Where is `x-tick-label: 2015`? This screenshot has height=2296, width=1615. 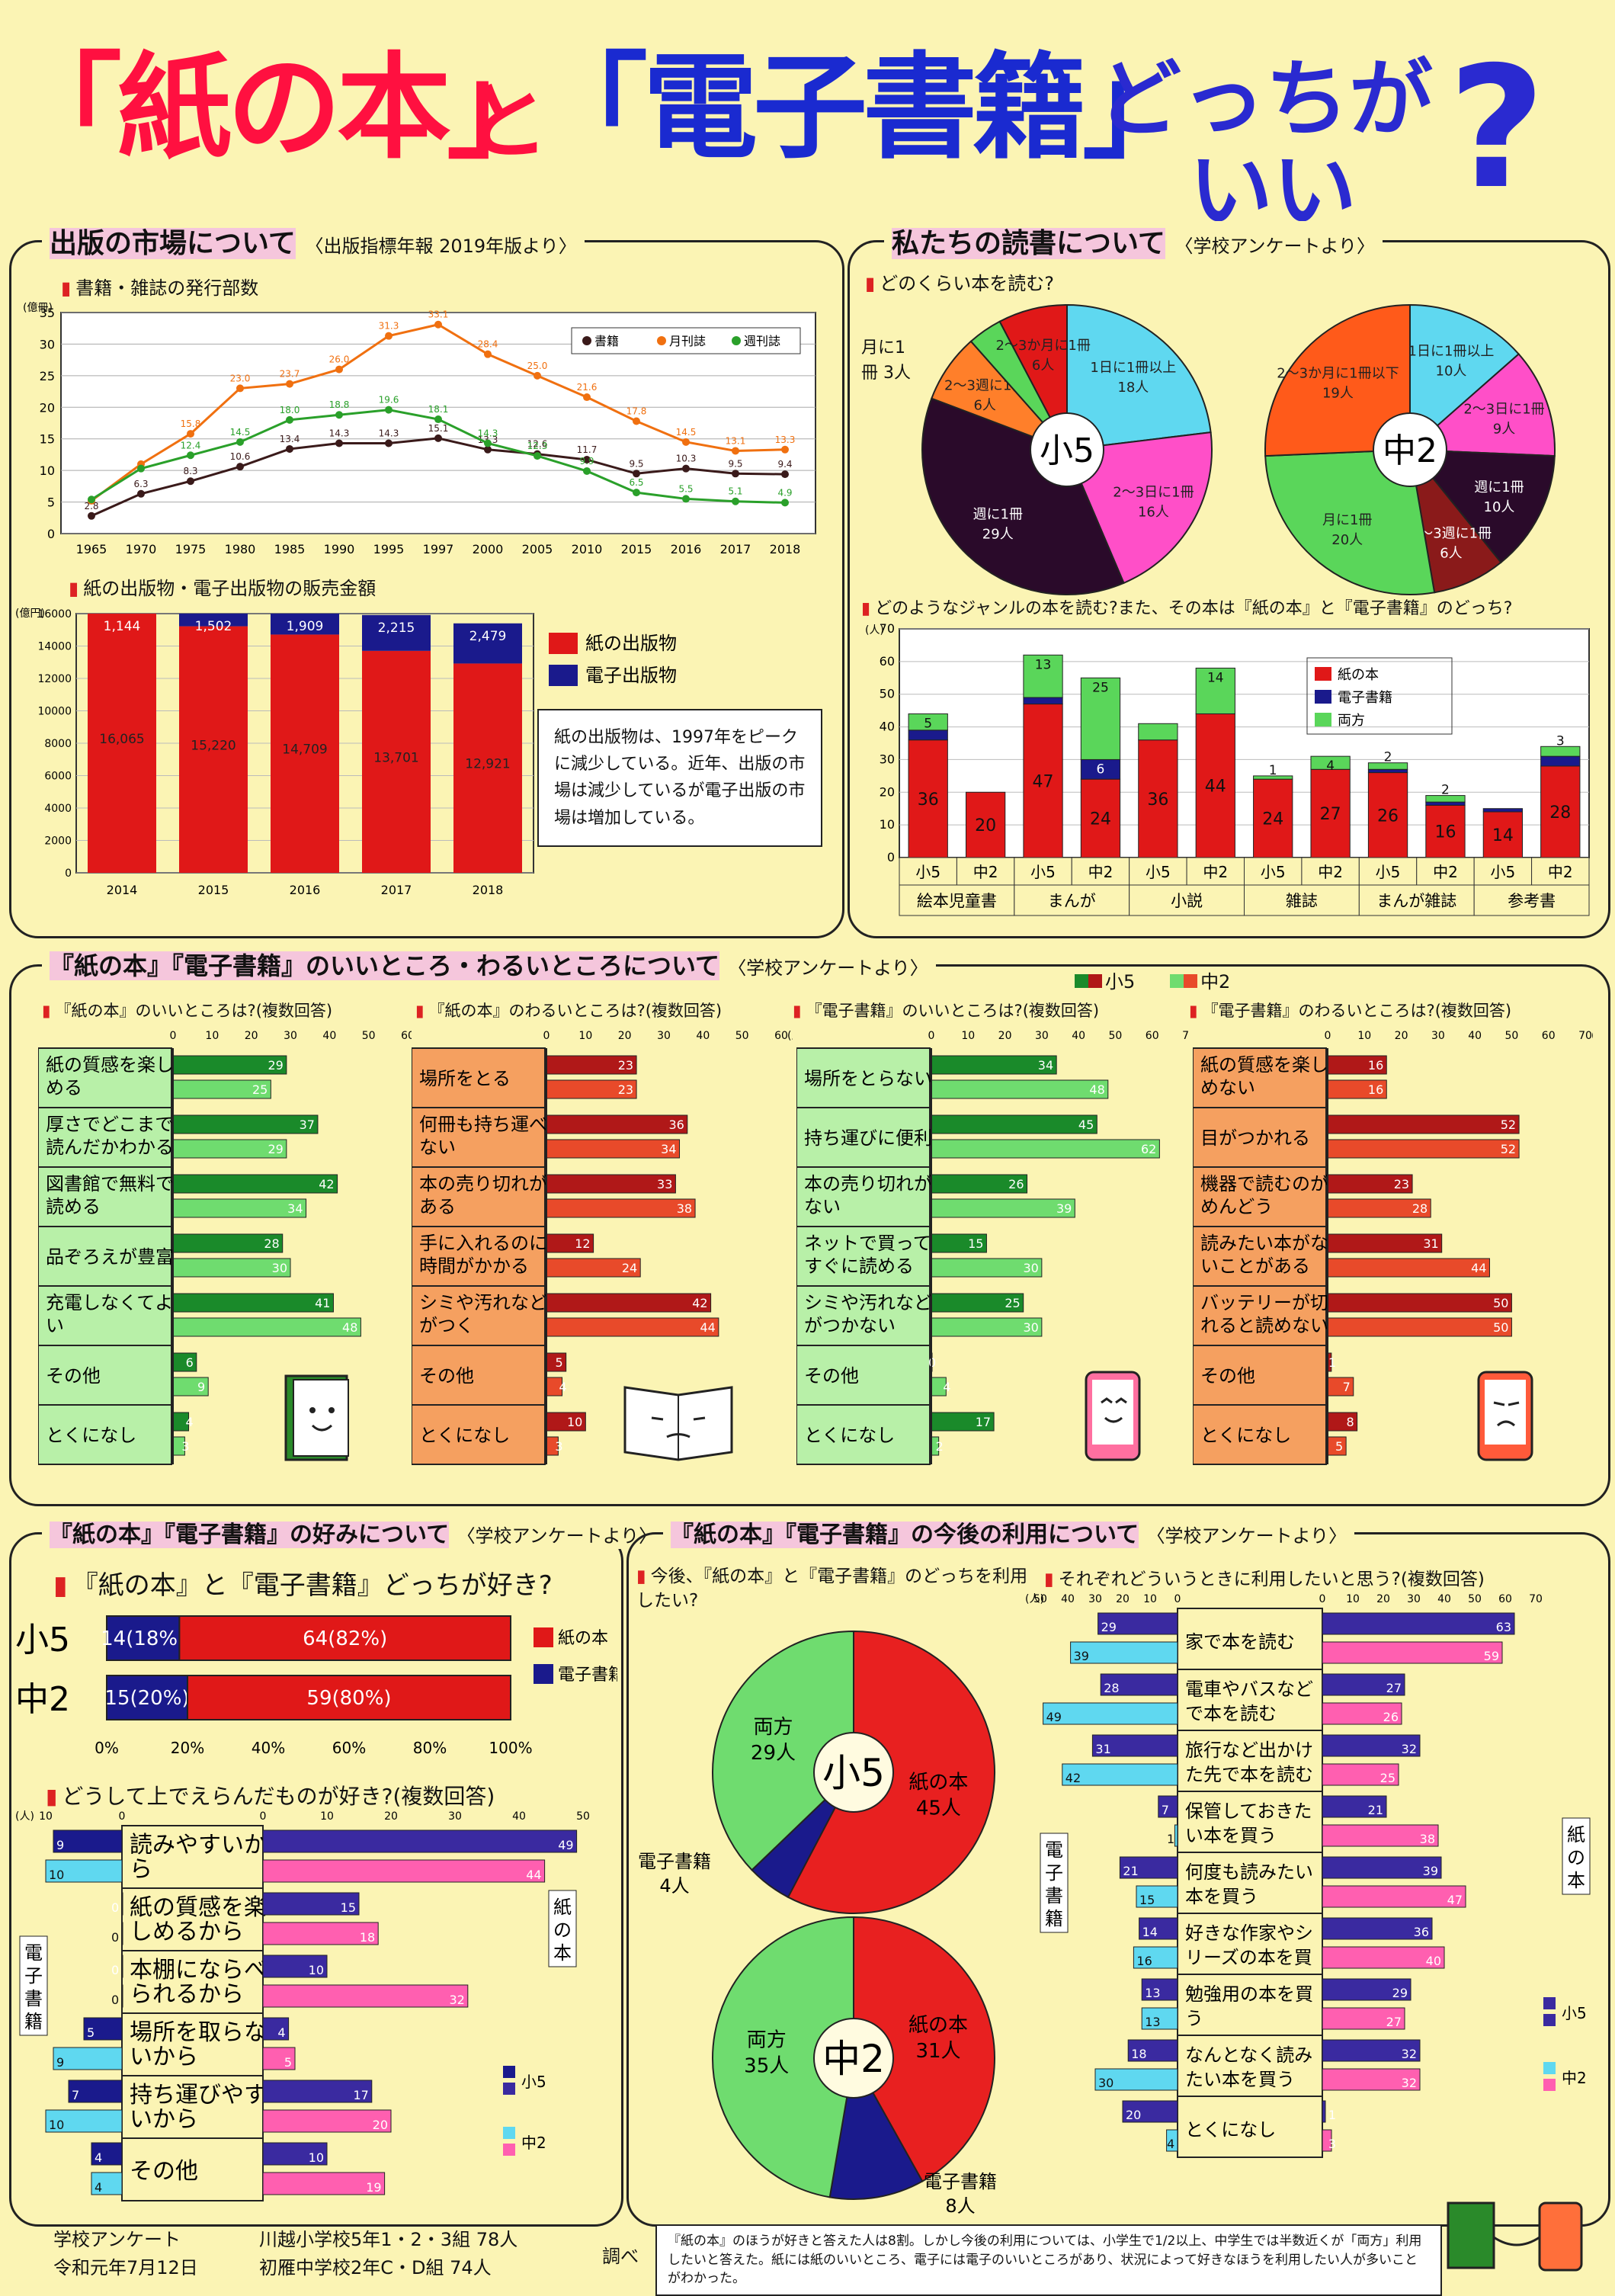 x-tick-label: 2015 is located at coordinates (214, 890).